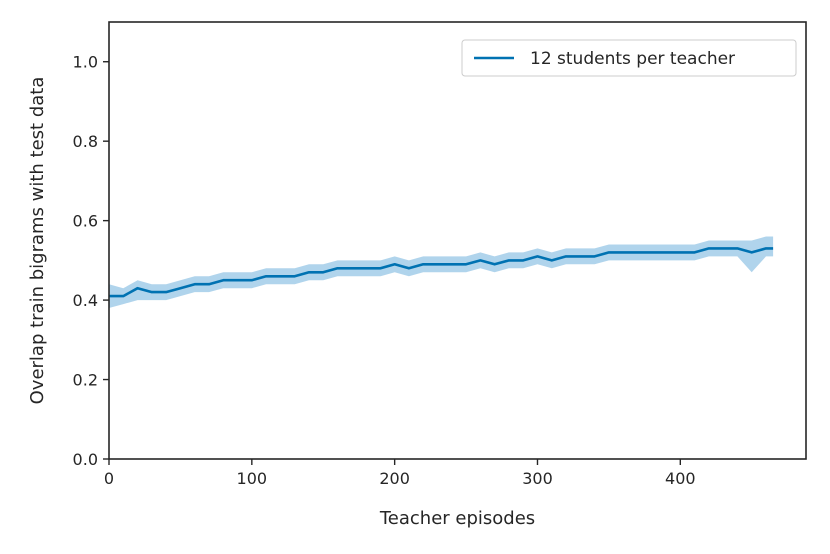 Image resolution: width=830 pixels, height=554 pixels. Describe the element at coordinates (85, 300) in the screenshot. I see `y-tick-label: 0.4` at that location.